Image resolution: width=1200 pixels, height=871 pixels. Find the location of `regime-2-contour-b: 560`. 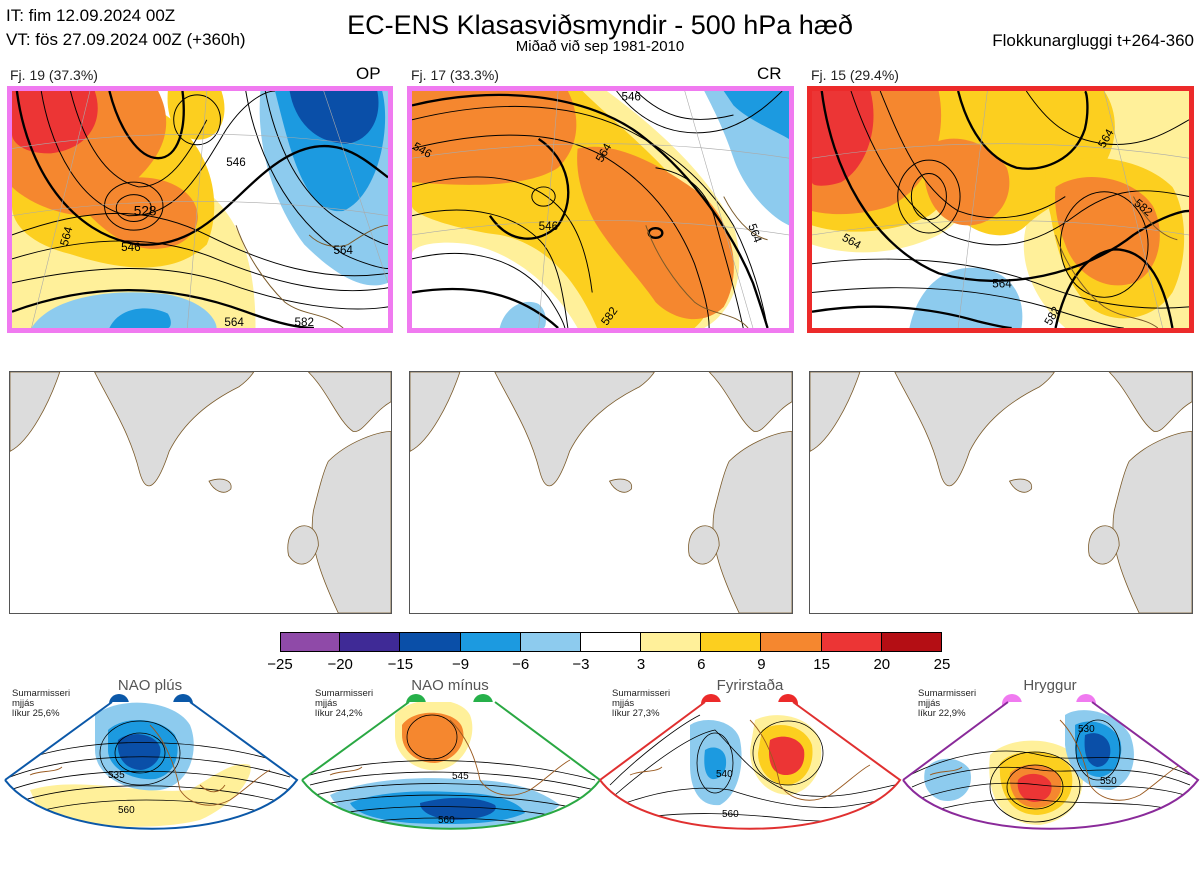

regime-2-contour-b: 560 is located at coordinates (446, 820).